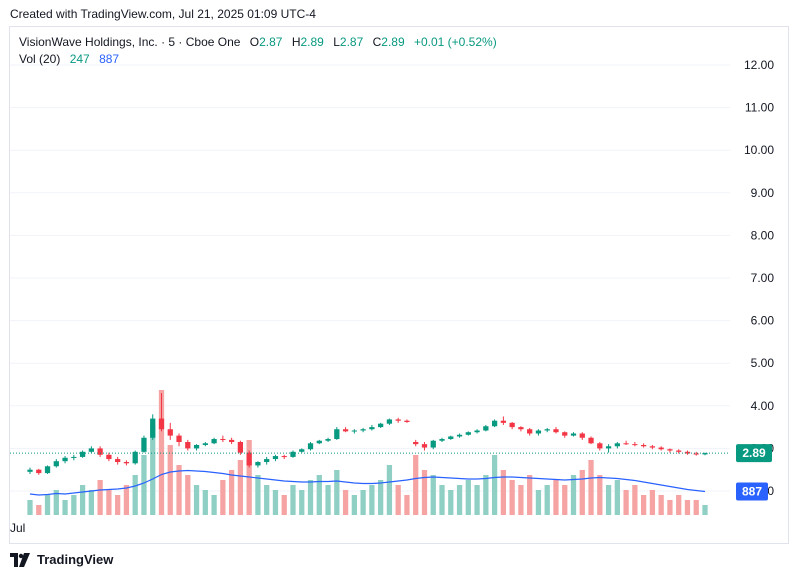 The width and height of the screenshot is (798, 578). I want to click on tradingview-footer: TradingView, so click(61, 559).